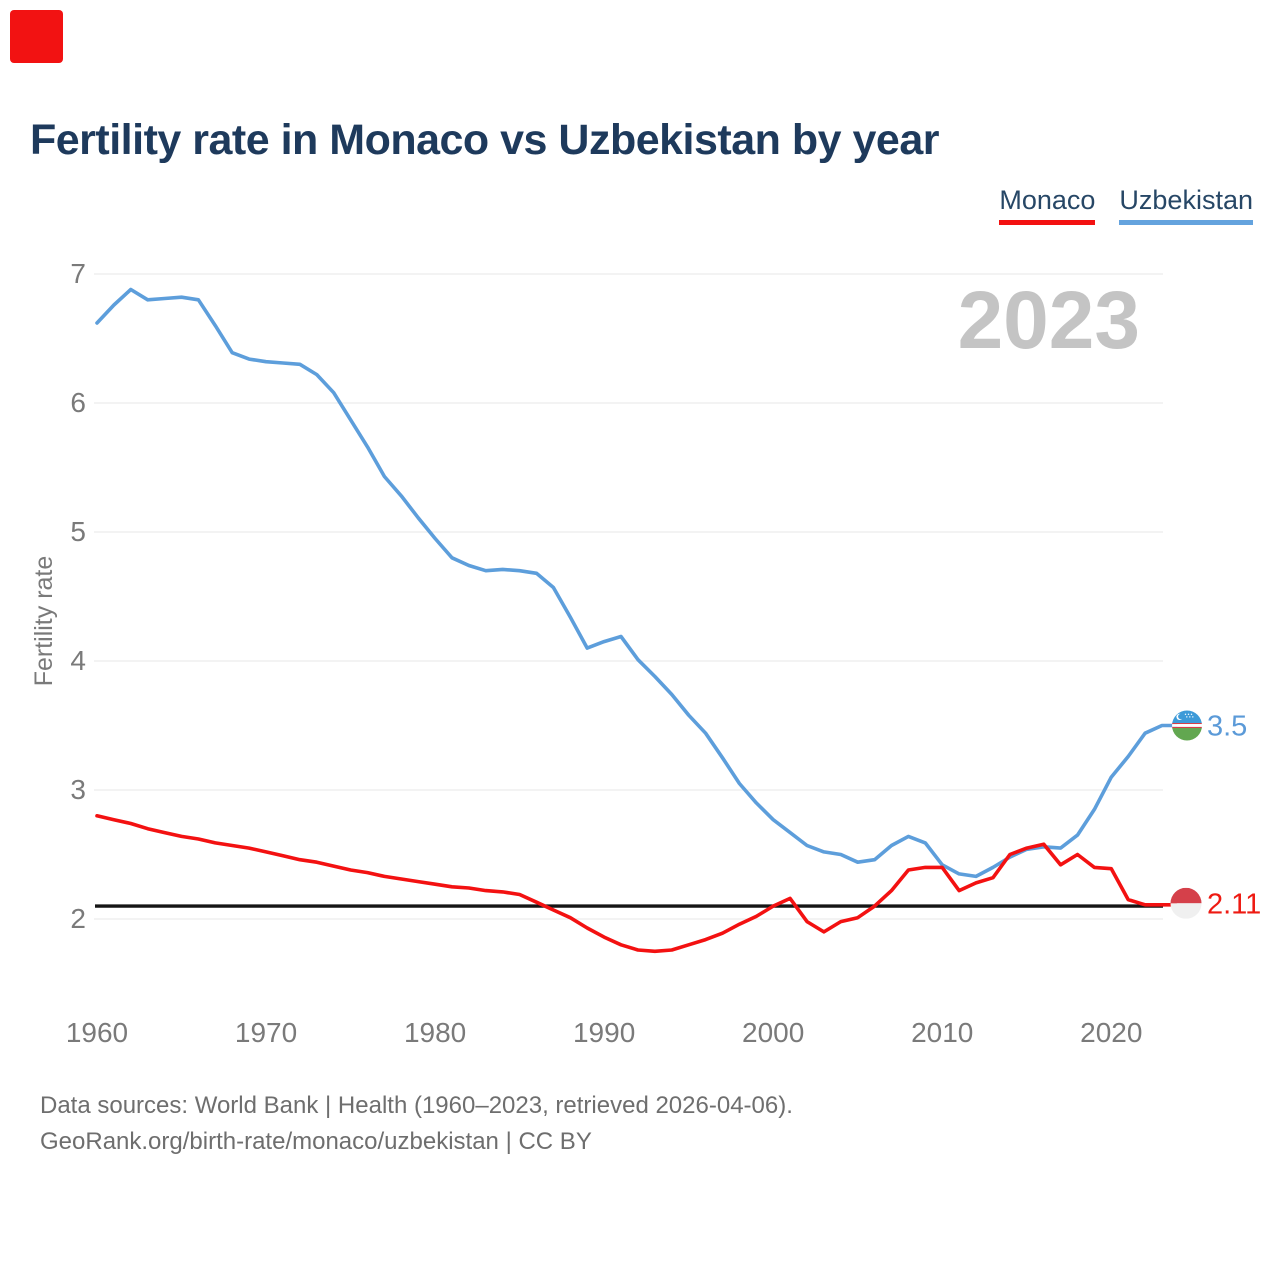 The width and height of the screenshot is (1280, 1280). I want to click on y-axis-title: Fertility rate, so click(44, 621).